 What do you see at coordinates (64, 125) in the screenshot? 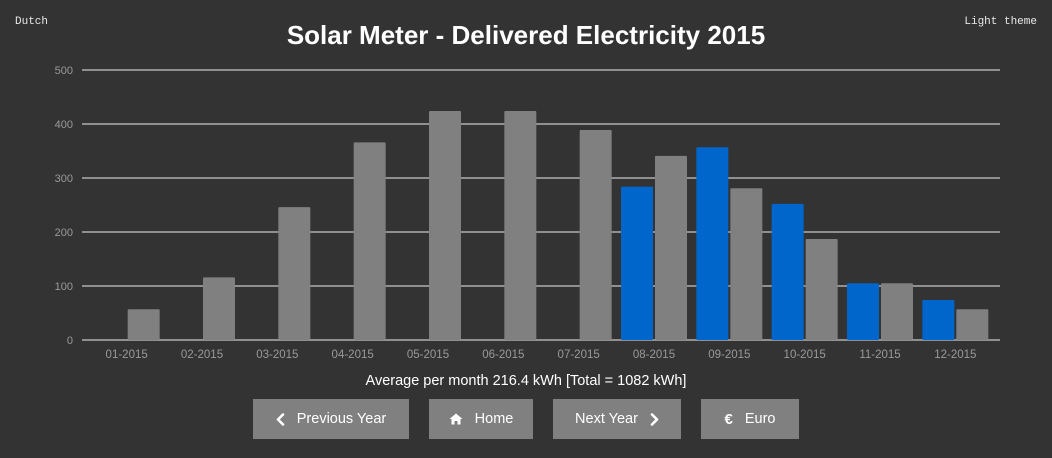
I see `y-tick-label: 400` at bounding box center [64, 125].